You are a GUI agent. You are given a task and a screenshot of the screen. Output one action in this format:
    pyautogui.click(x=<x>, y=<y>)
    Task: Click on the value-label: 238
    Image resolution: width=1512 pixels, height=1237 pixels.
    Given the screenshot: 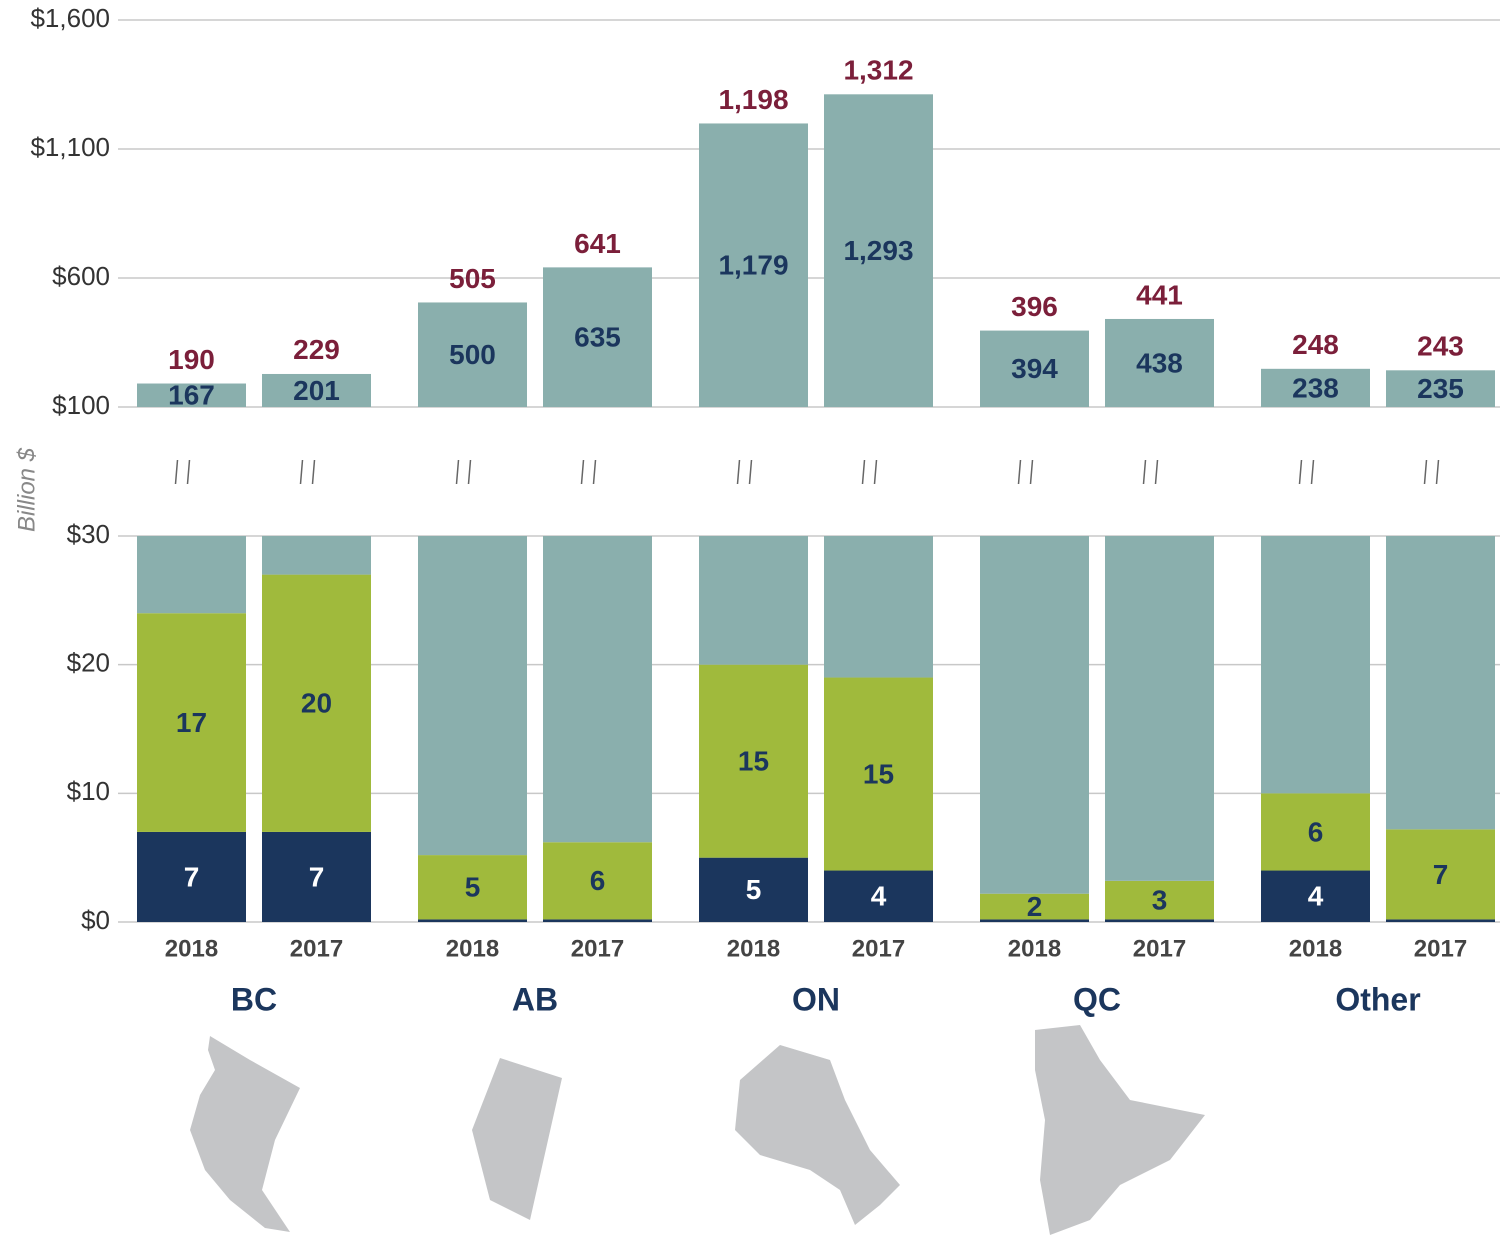 What is the action you would take?
    pyautogui.click(x=1315, y=387)
    